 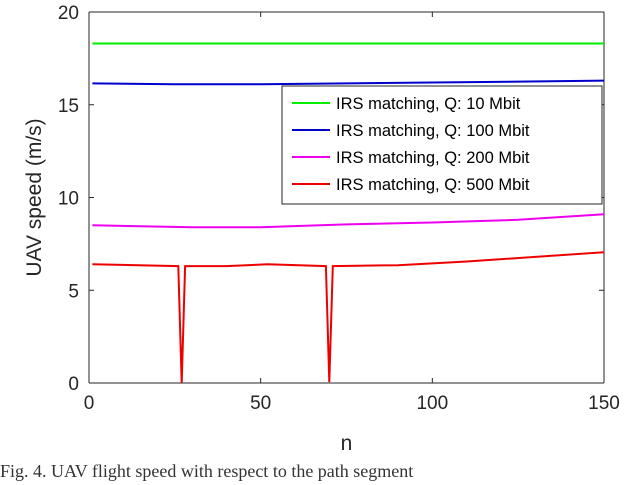 What do you see at coordinates (347, 443) in the screenshot?
I see `x-axis-label: n` at bounding box center [347, 443].